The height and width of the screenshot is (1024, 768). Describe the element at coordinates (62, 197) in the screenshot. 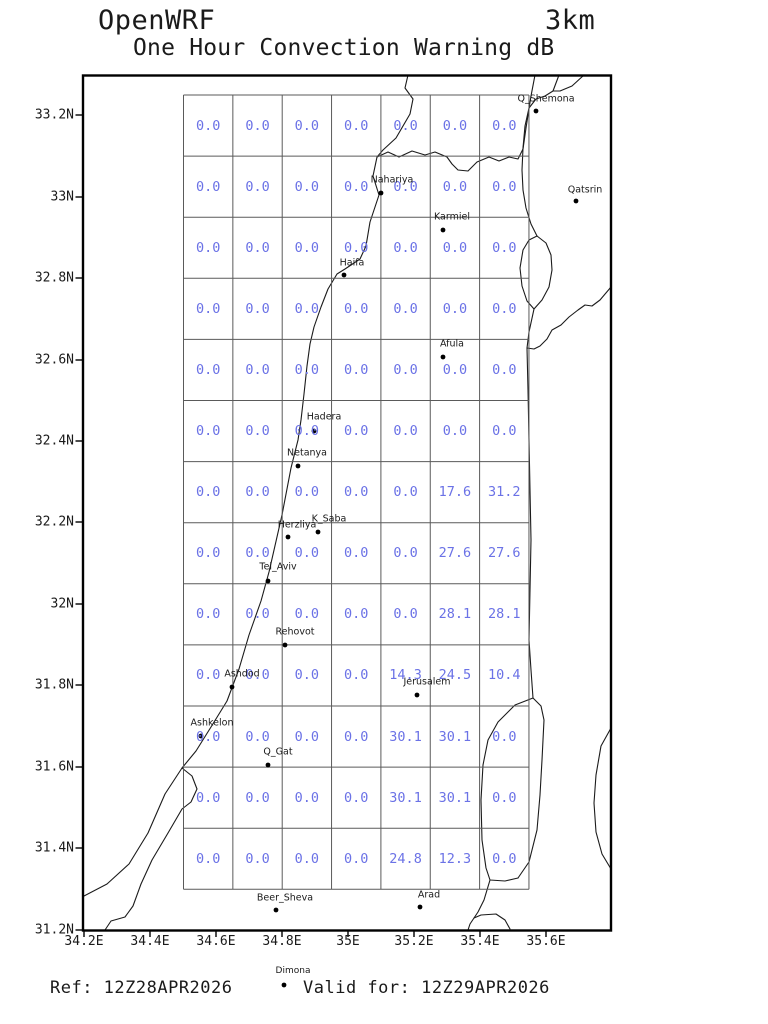

I see `y-axis-label: 33N` at that location.